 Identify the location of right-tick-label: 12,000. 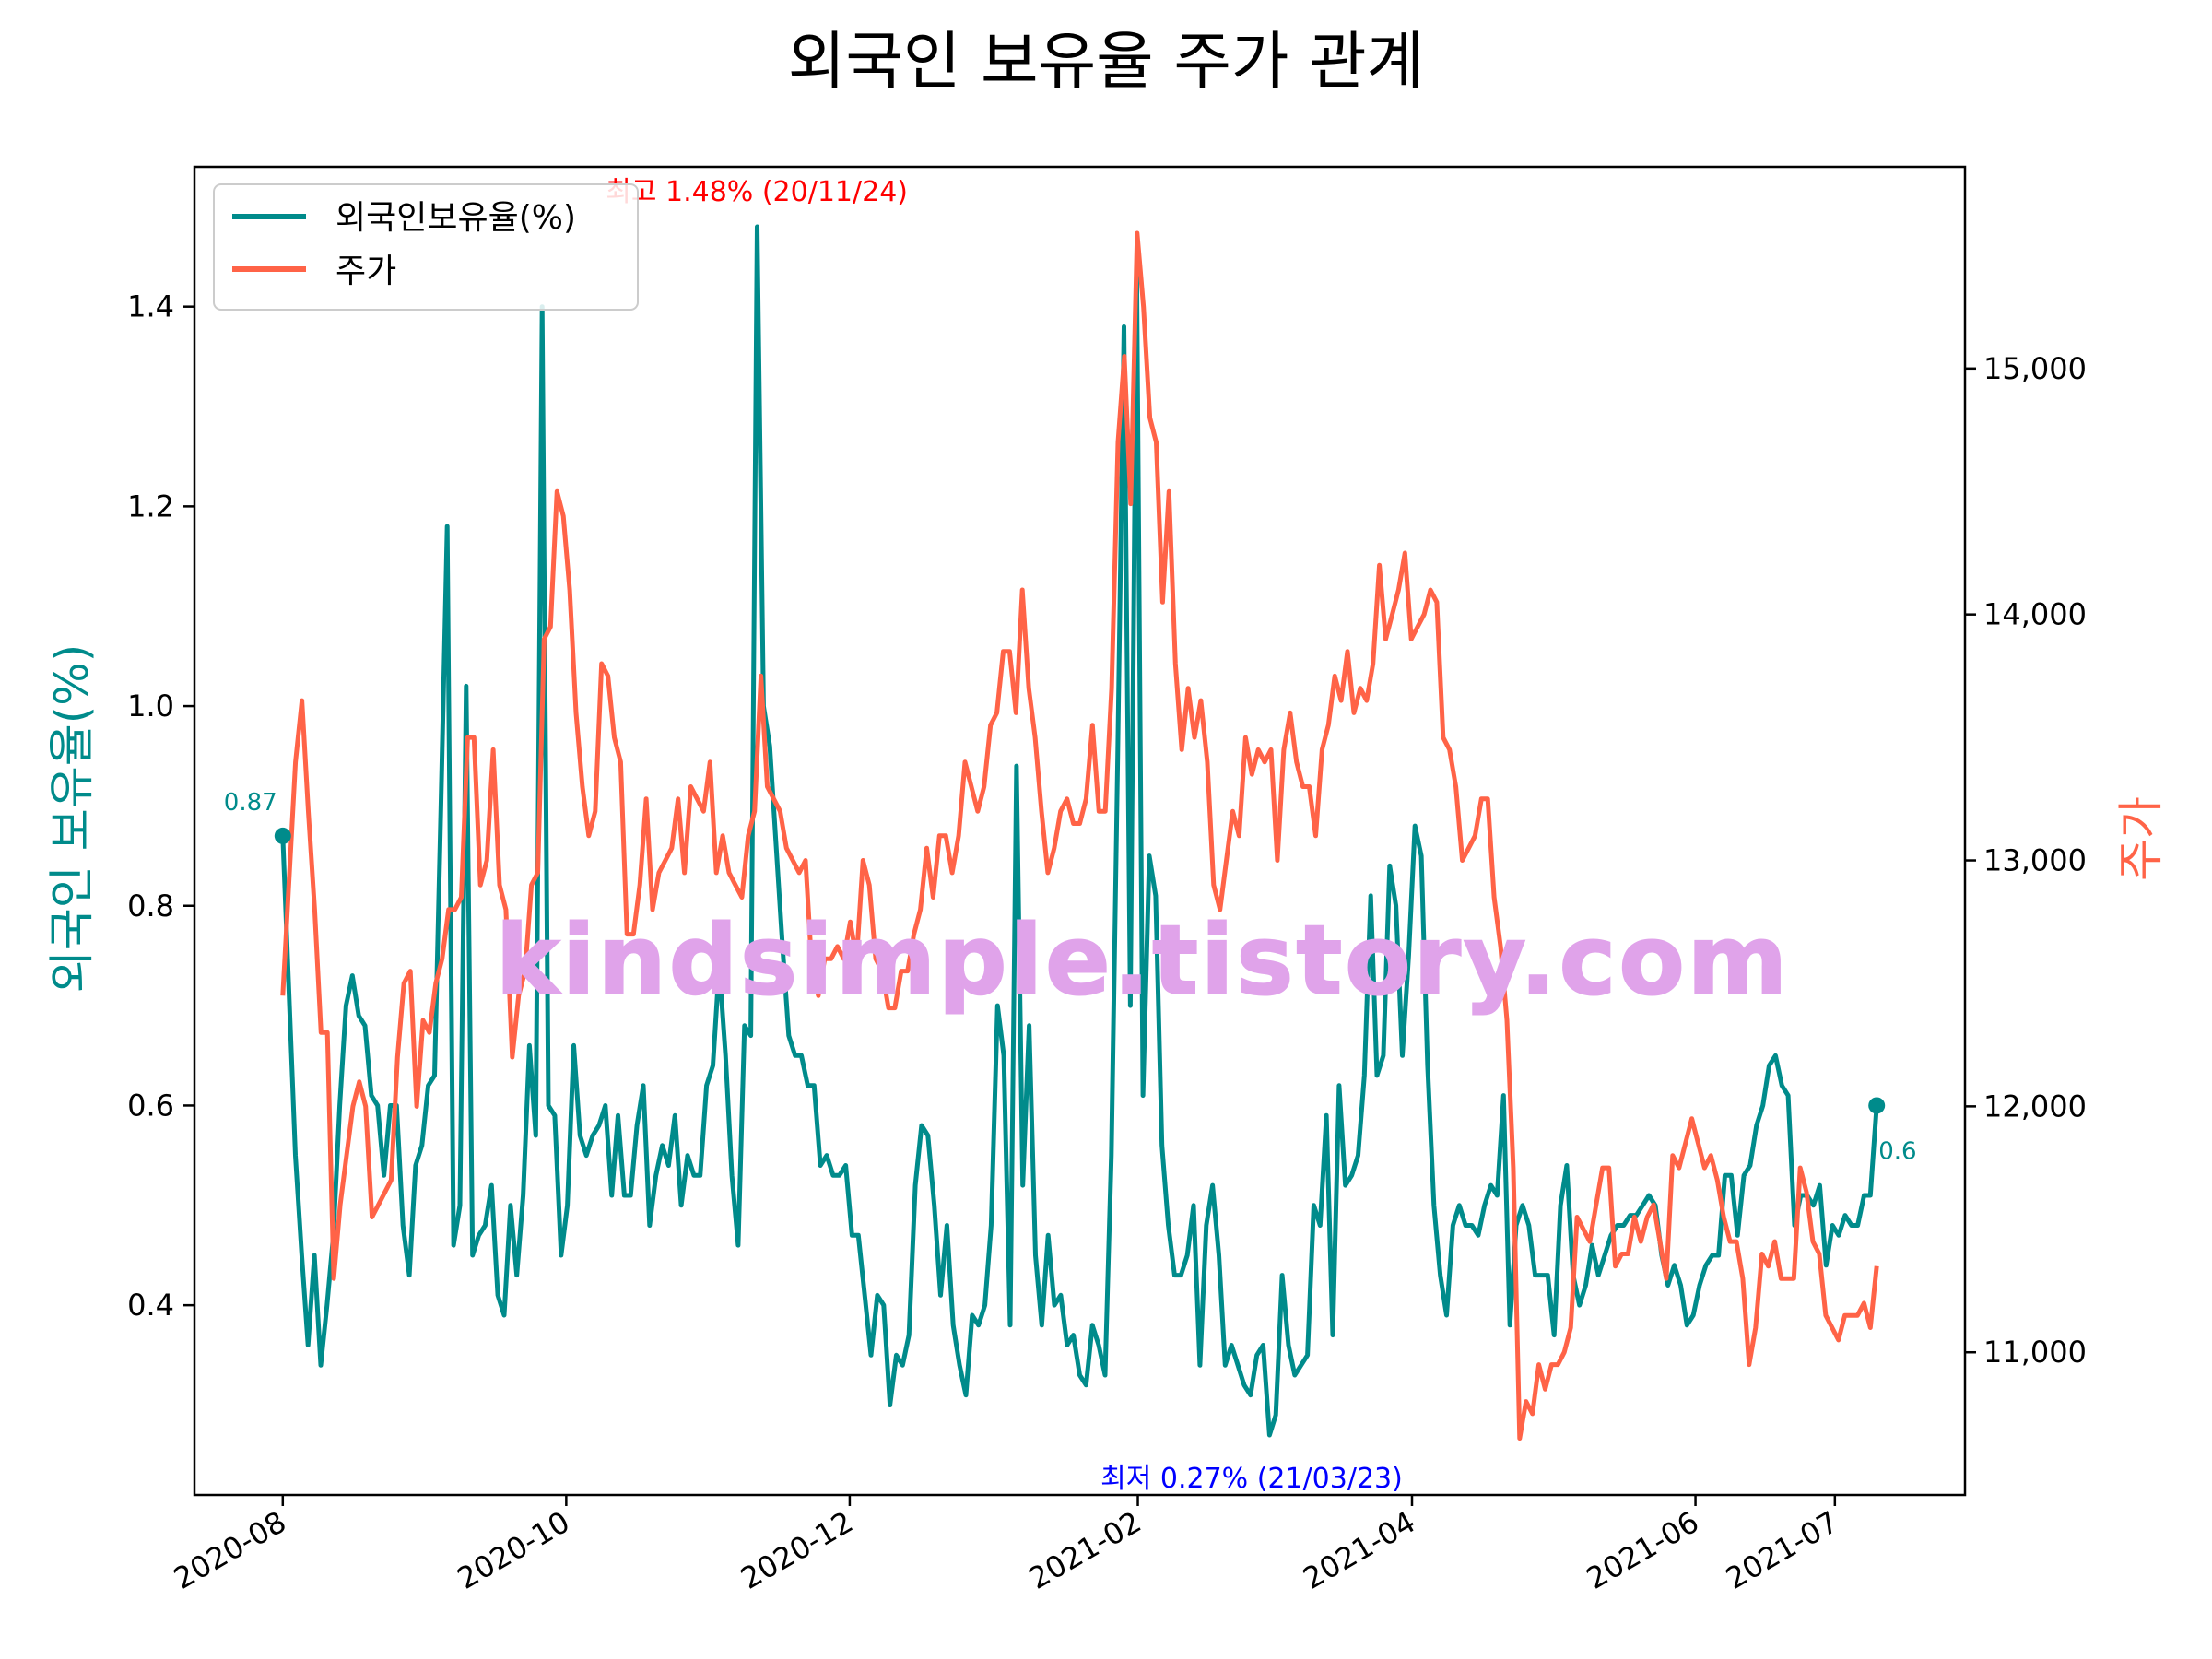
(2035, 1106).